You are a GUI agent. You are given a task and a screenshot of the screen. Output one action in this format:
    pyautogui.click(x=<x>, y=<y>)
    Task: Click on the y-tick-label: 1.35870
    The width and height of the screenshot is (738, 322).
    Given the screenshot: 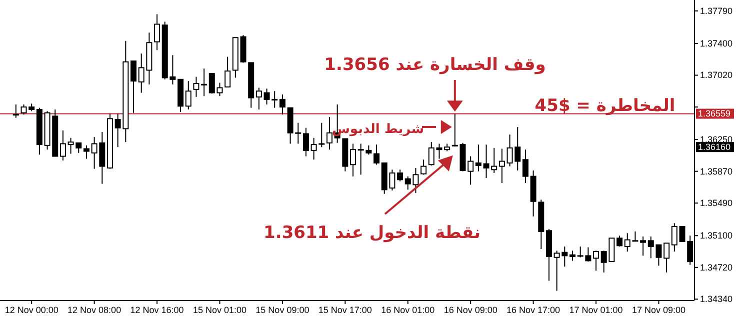 What is the action you would take?
    pyautogui.click(x=716, y=171)
    